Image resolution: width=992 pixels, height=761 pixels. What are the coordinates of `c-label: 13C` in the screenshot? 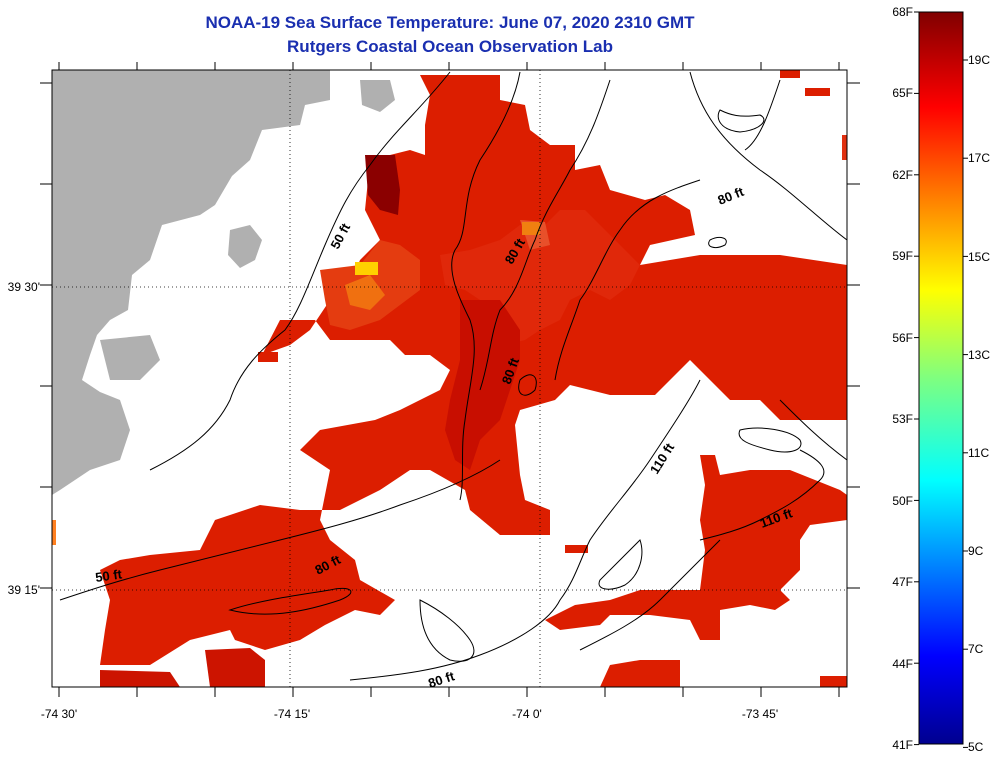 It's located at (979, 355).